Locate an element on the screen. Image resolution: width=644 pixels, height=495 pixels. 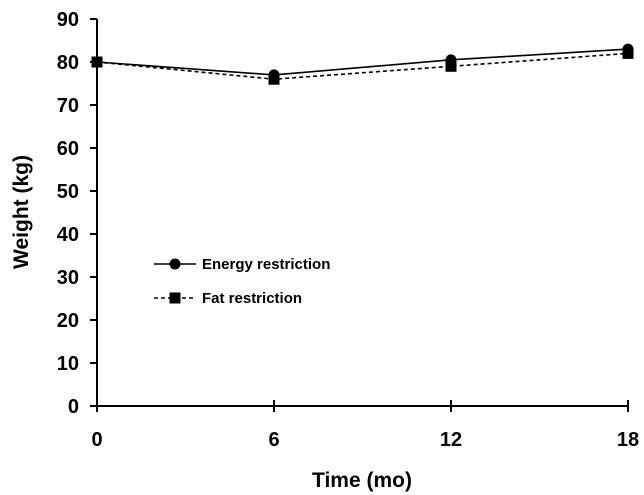
y-tick-label: 80 is located at coordinates (68, 63).